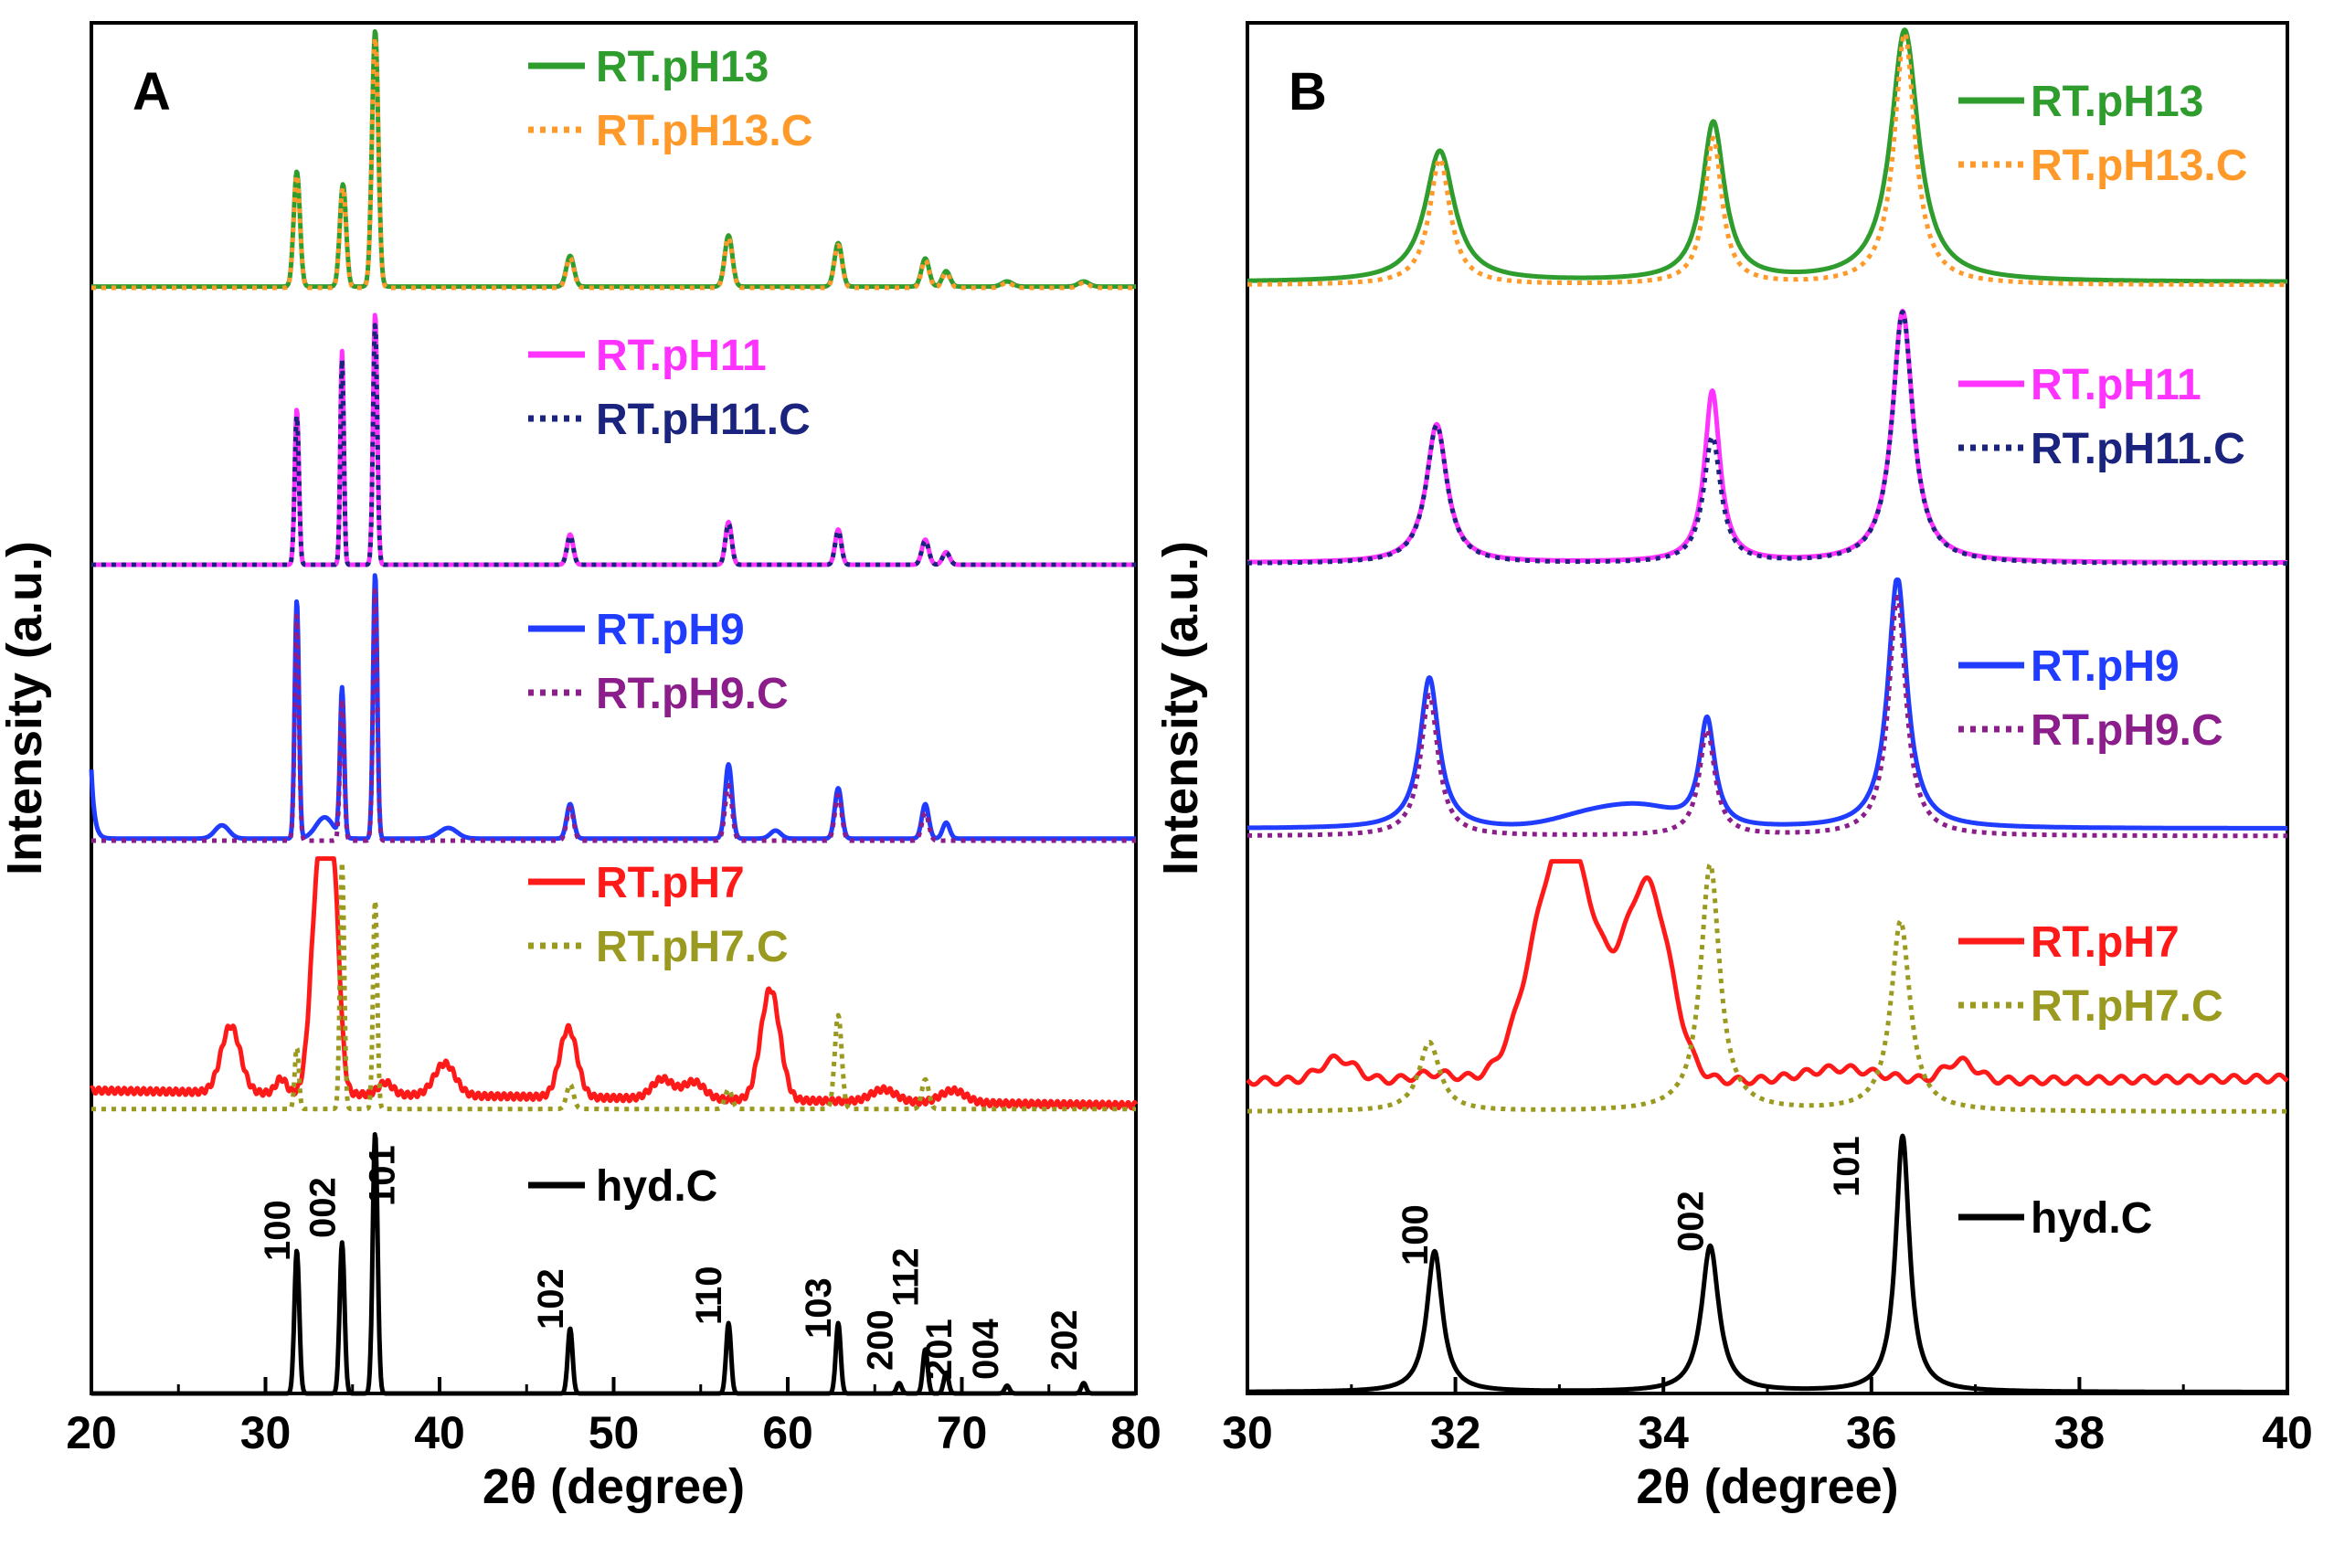 Image resolution: width=2334 pixels, height=1568 pixels. Describe the element at coordinates (880, 1340) in the screenshot. I see `peak-label-200: 200` at that location.